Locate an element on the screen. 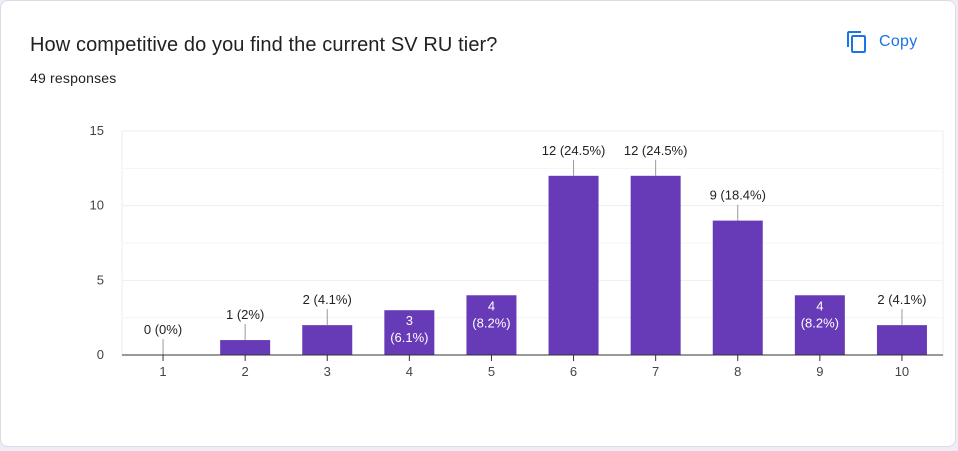  data-label: 9 (18.4%) is located at coordinates (738, 195).